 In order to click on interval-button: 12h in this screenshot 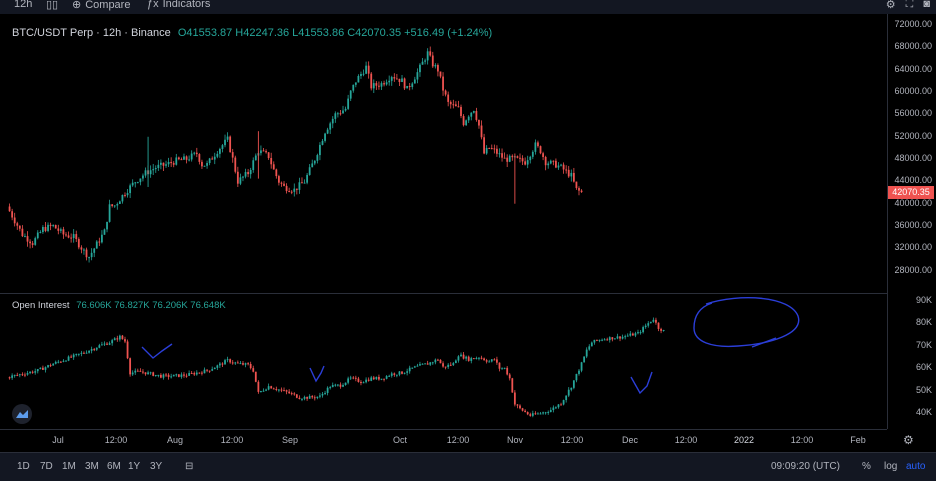, I will do `click(23, 5)`.